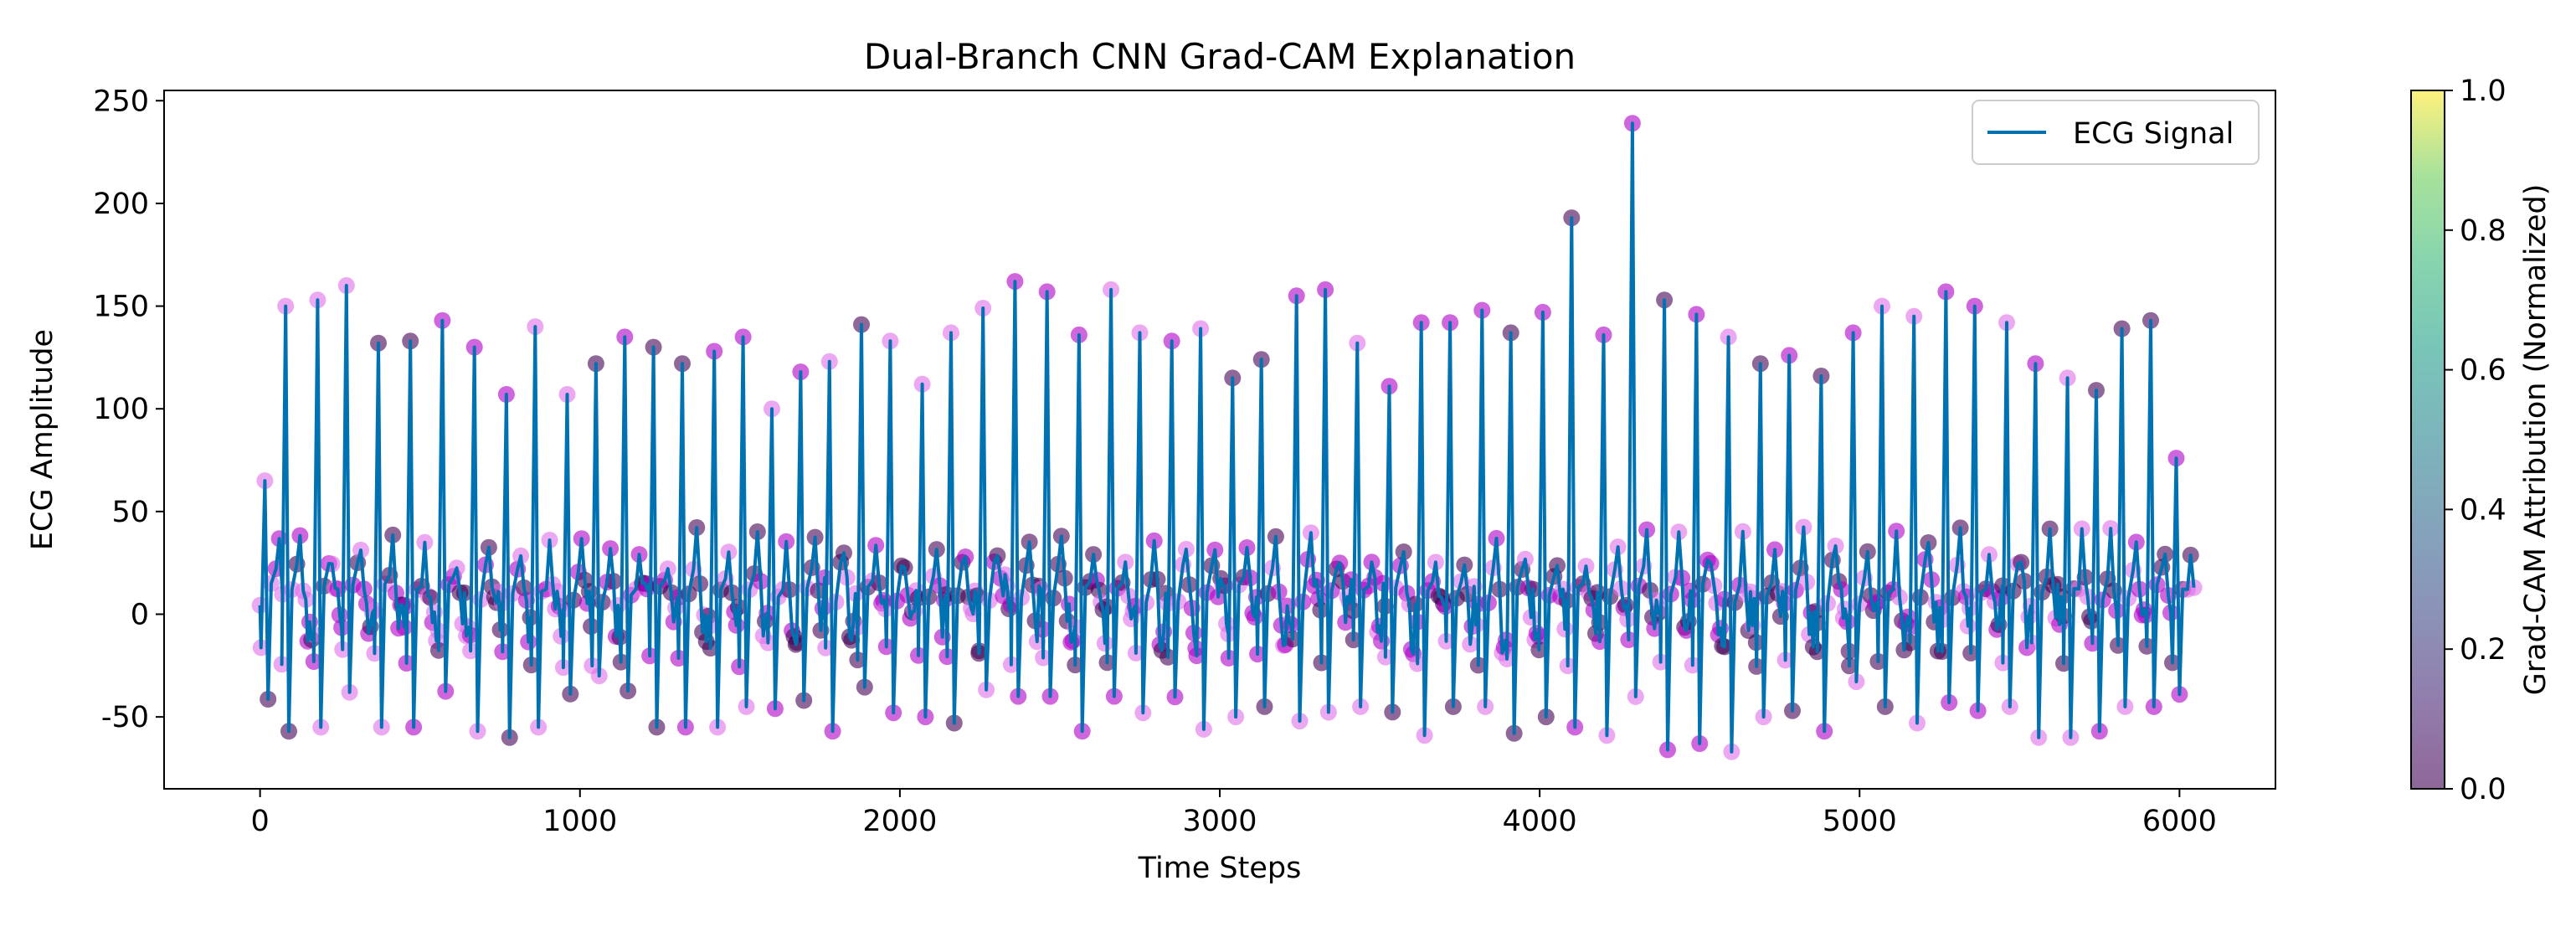  I want to click on x-axis: 0 1000 2000 3000 4000 5000 6000, so click(1234, 813).